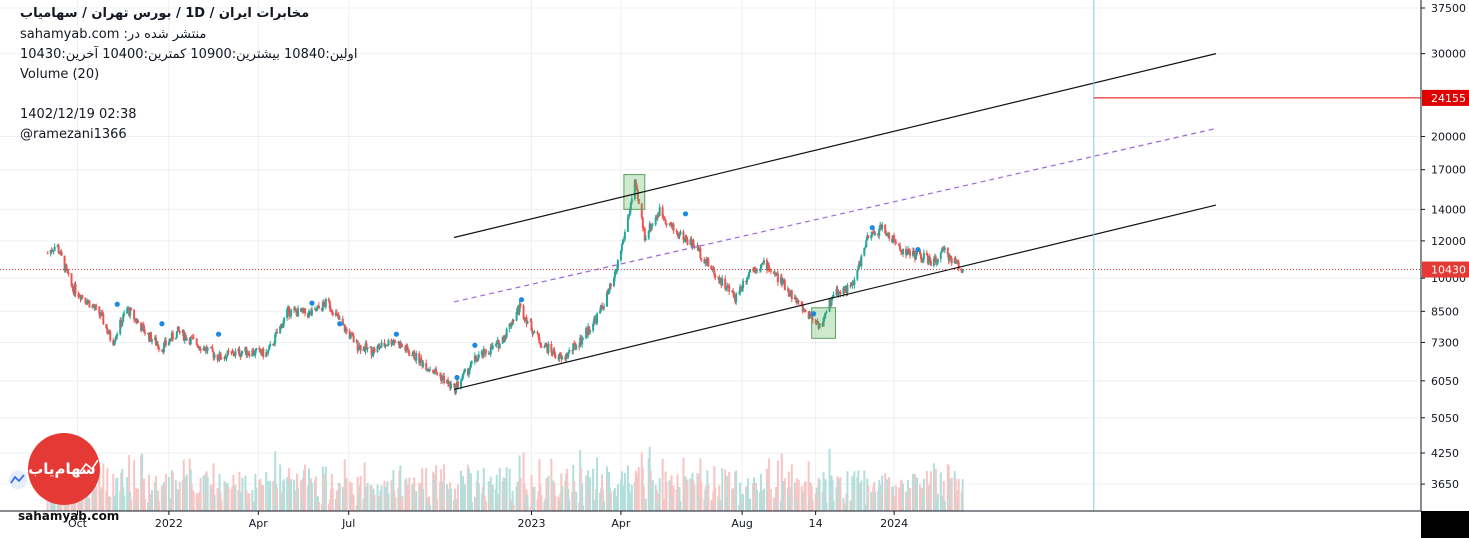 Image resolution: width=1469 pixels, height=538 pixels. What do you see at coordinates (69, 516) in the screenshot?
I see `footer-site: sahamyab.com` at bounding box center [69, 516].